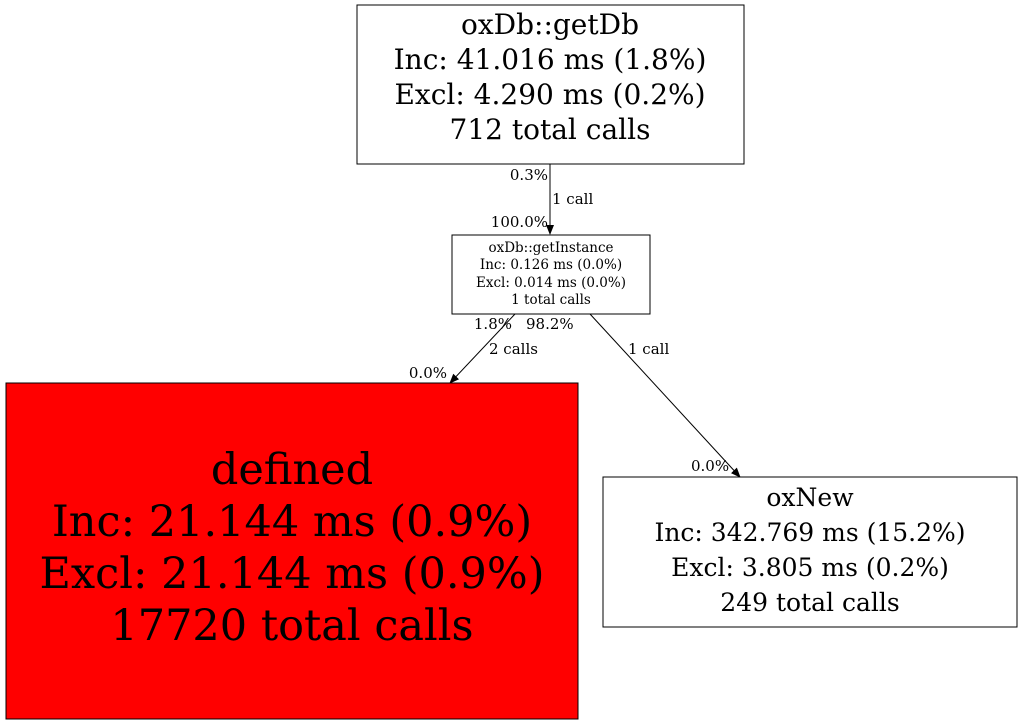 This screenshot has height=725, width=1023. Describe the element at coordinates (291, 626) in the screenshot. I see `node-total-calls: 17720 total calls` at that location.